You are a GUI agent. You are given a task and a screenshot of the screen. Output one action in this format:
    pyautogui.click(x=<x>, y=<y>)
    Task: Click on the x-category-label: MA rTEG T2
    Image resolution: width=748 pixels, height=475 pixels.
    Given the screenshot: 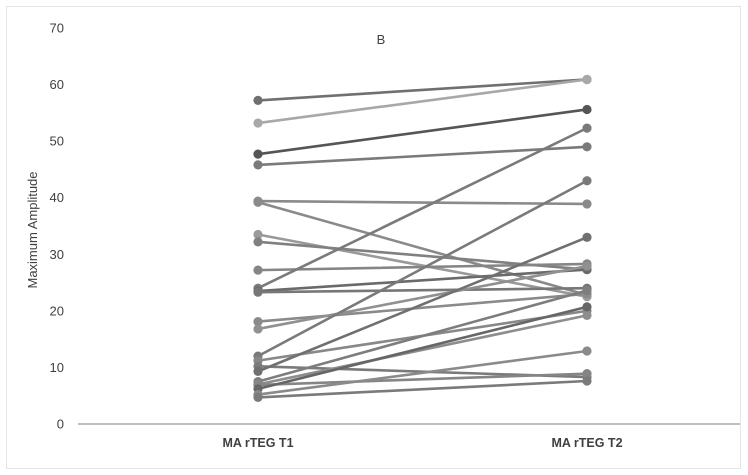 What is the action you would take?
    pyautogui.click(x=586, y=443)
    